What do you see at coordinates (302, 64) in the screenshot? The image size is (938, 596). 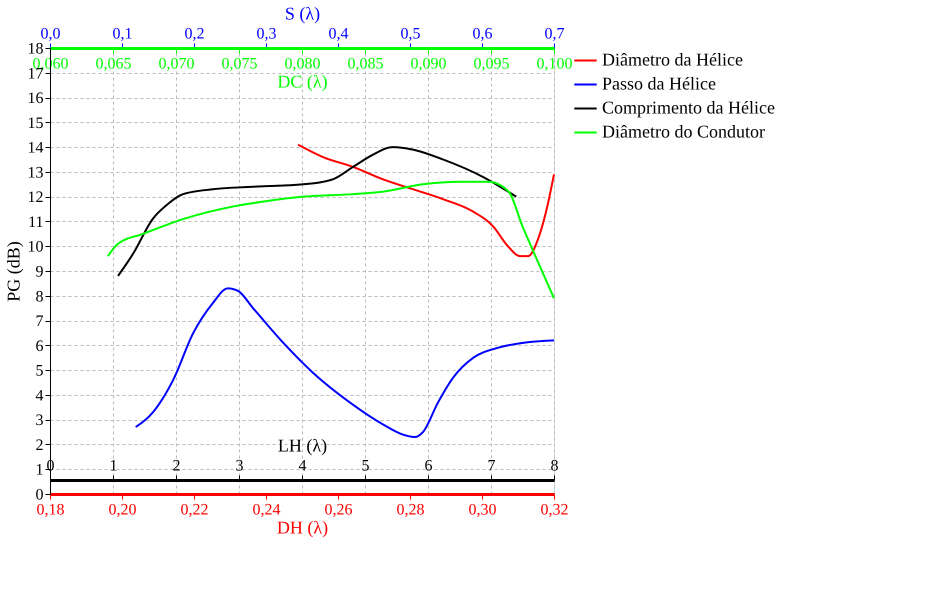 I see `x2-tick-label: 0,080` at bounding box center [302, 64].